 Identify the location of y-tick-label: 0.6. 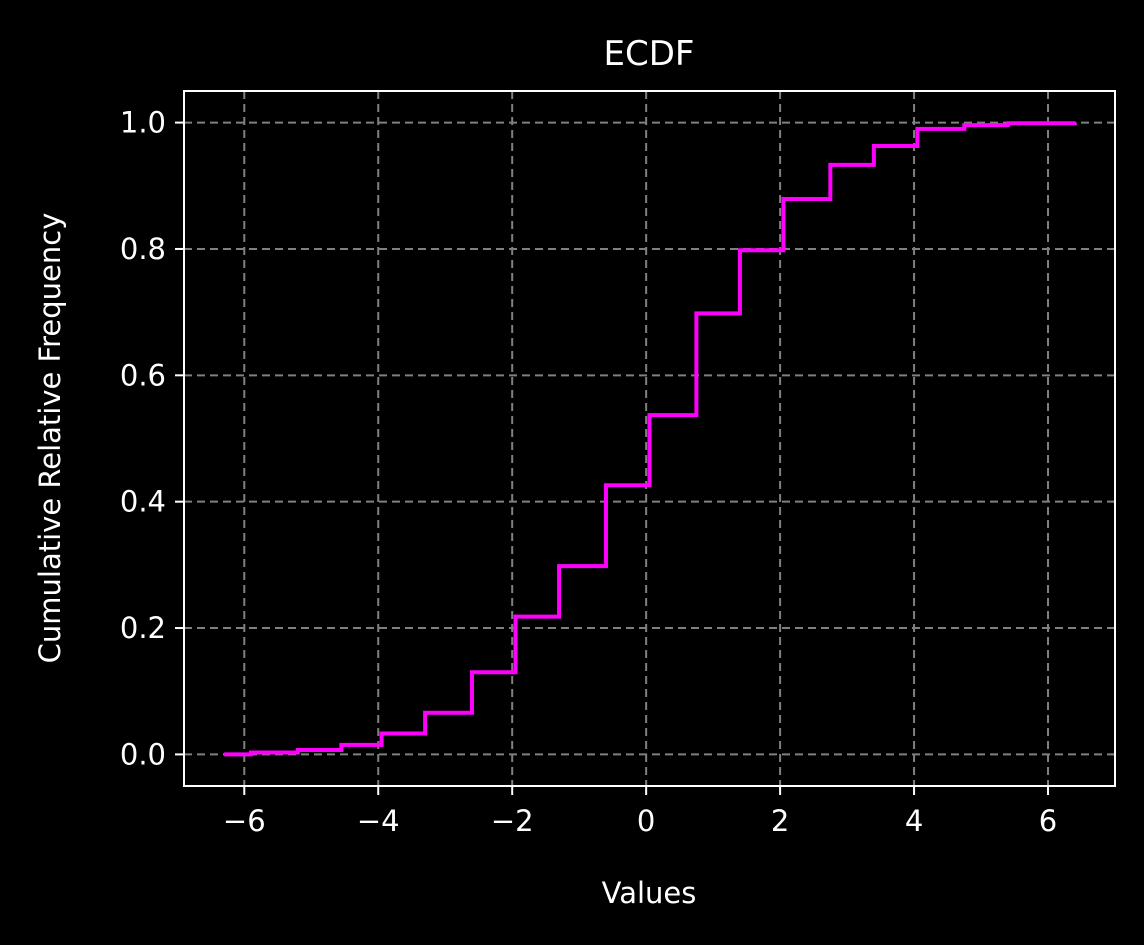
(143, 375).